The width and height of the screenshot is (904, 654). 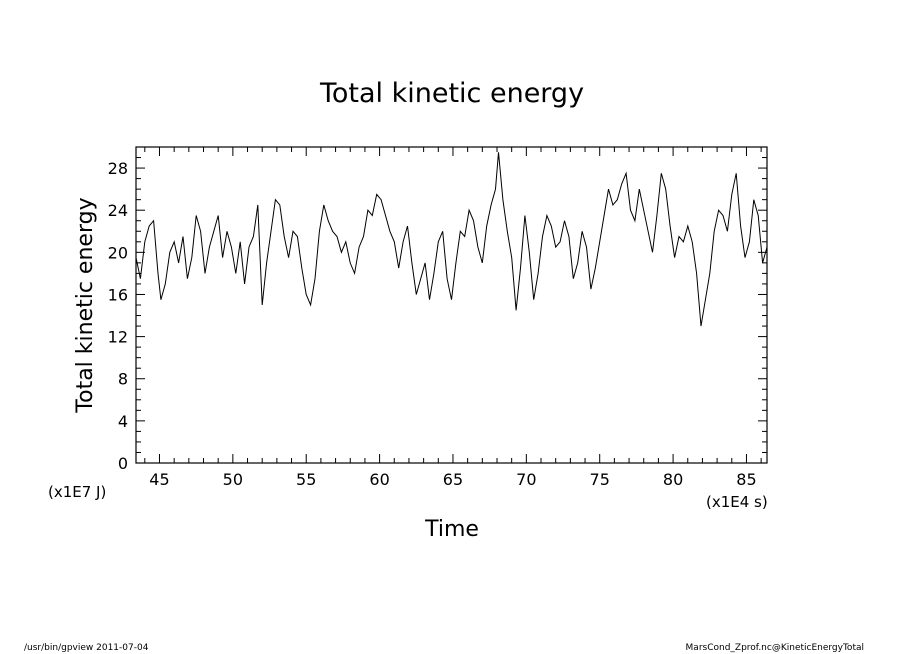 I want to click on y-tick-label: 12, so click(x=118, y=337).